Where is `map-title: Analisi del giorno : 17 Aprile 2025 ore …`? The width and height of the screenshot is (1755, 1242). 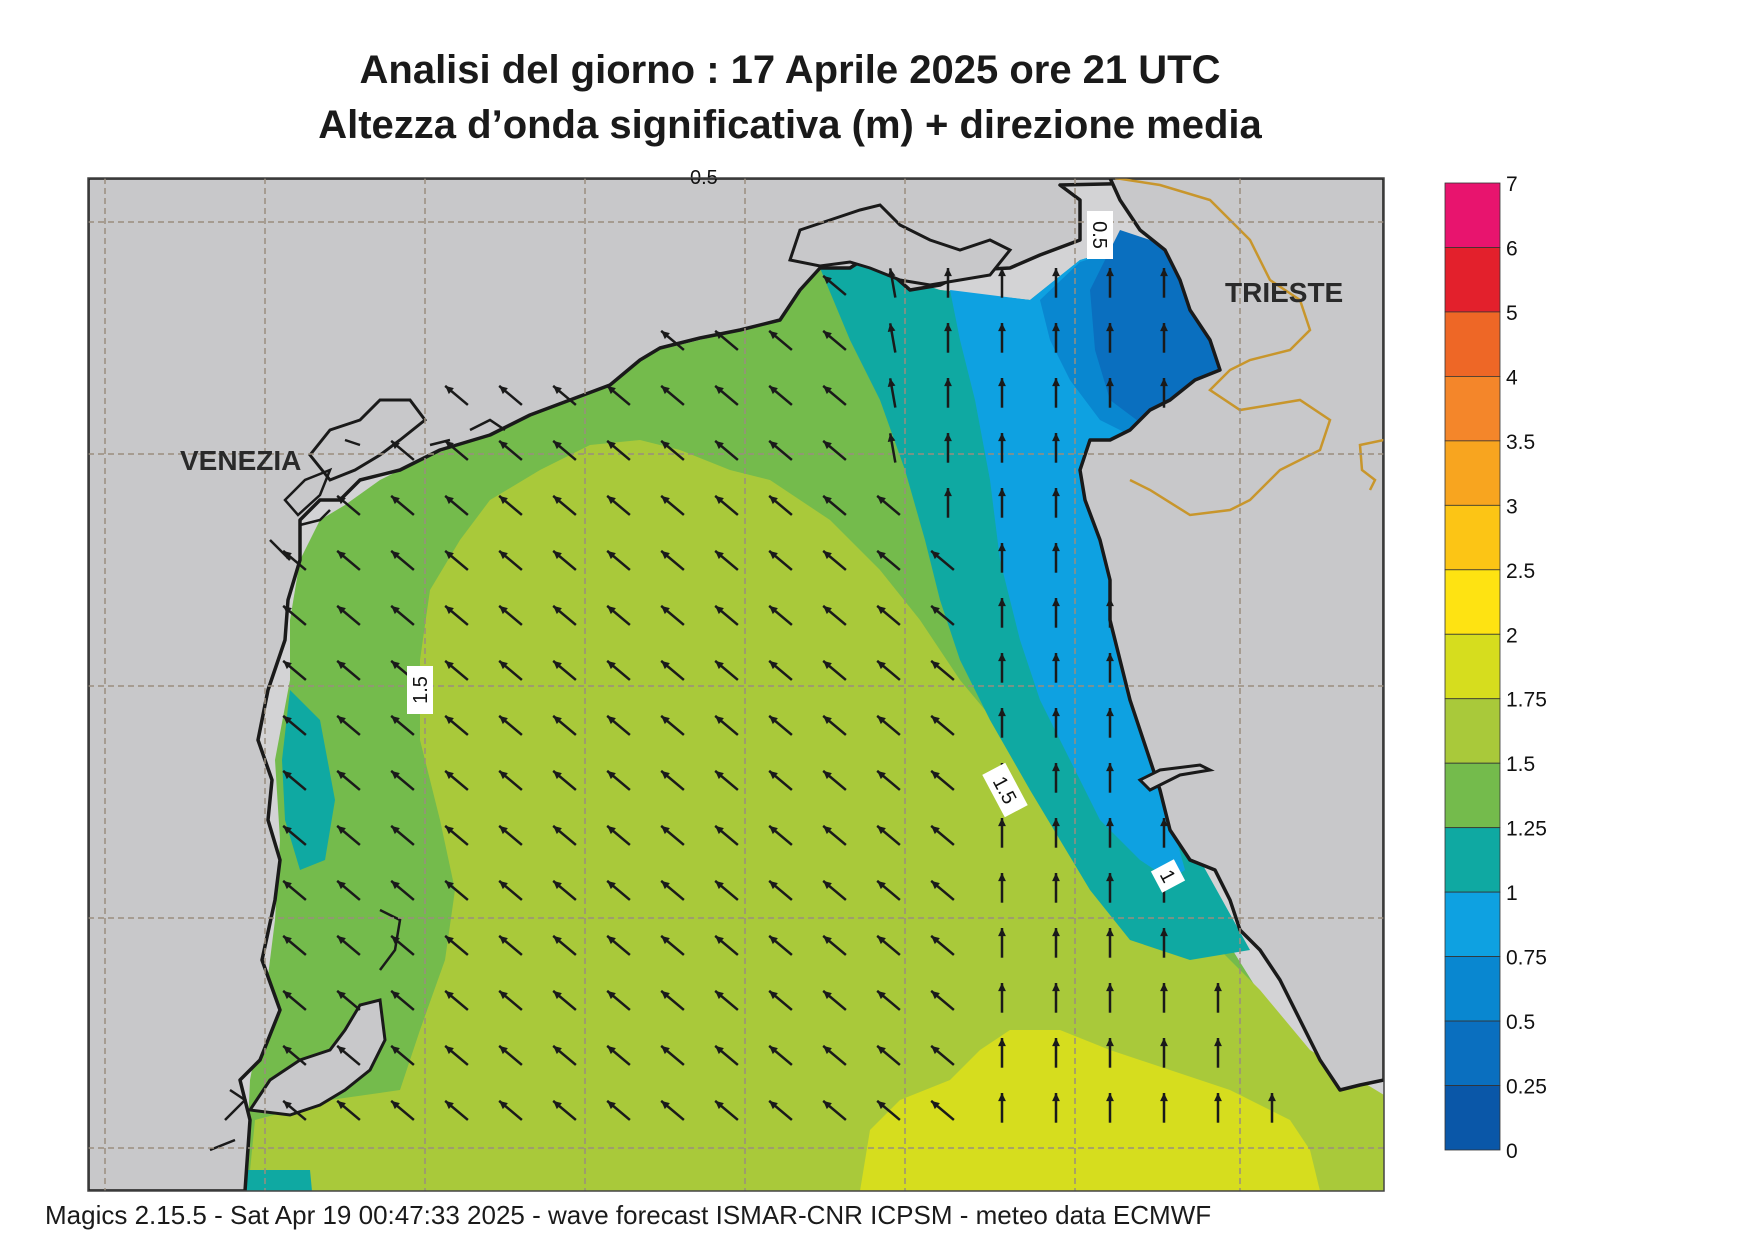 map-title: Analisi del giorno : 17 Aprile 2025 ore … is located at coordinates (790, 70).